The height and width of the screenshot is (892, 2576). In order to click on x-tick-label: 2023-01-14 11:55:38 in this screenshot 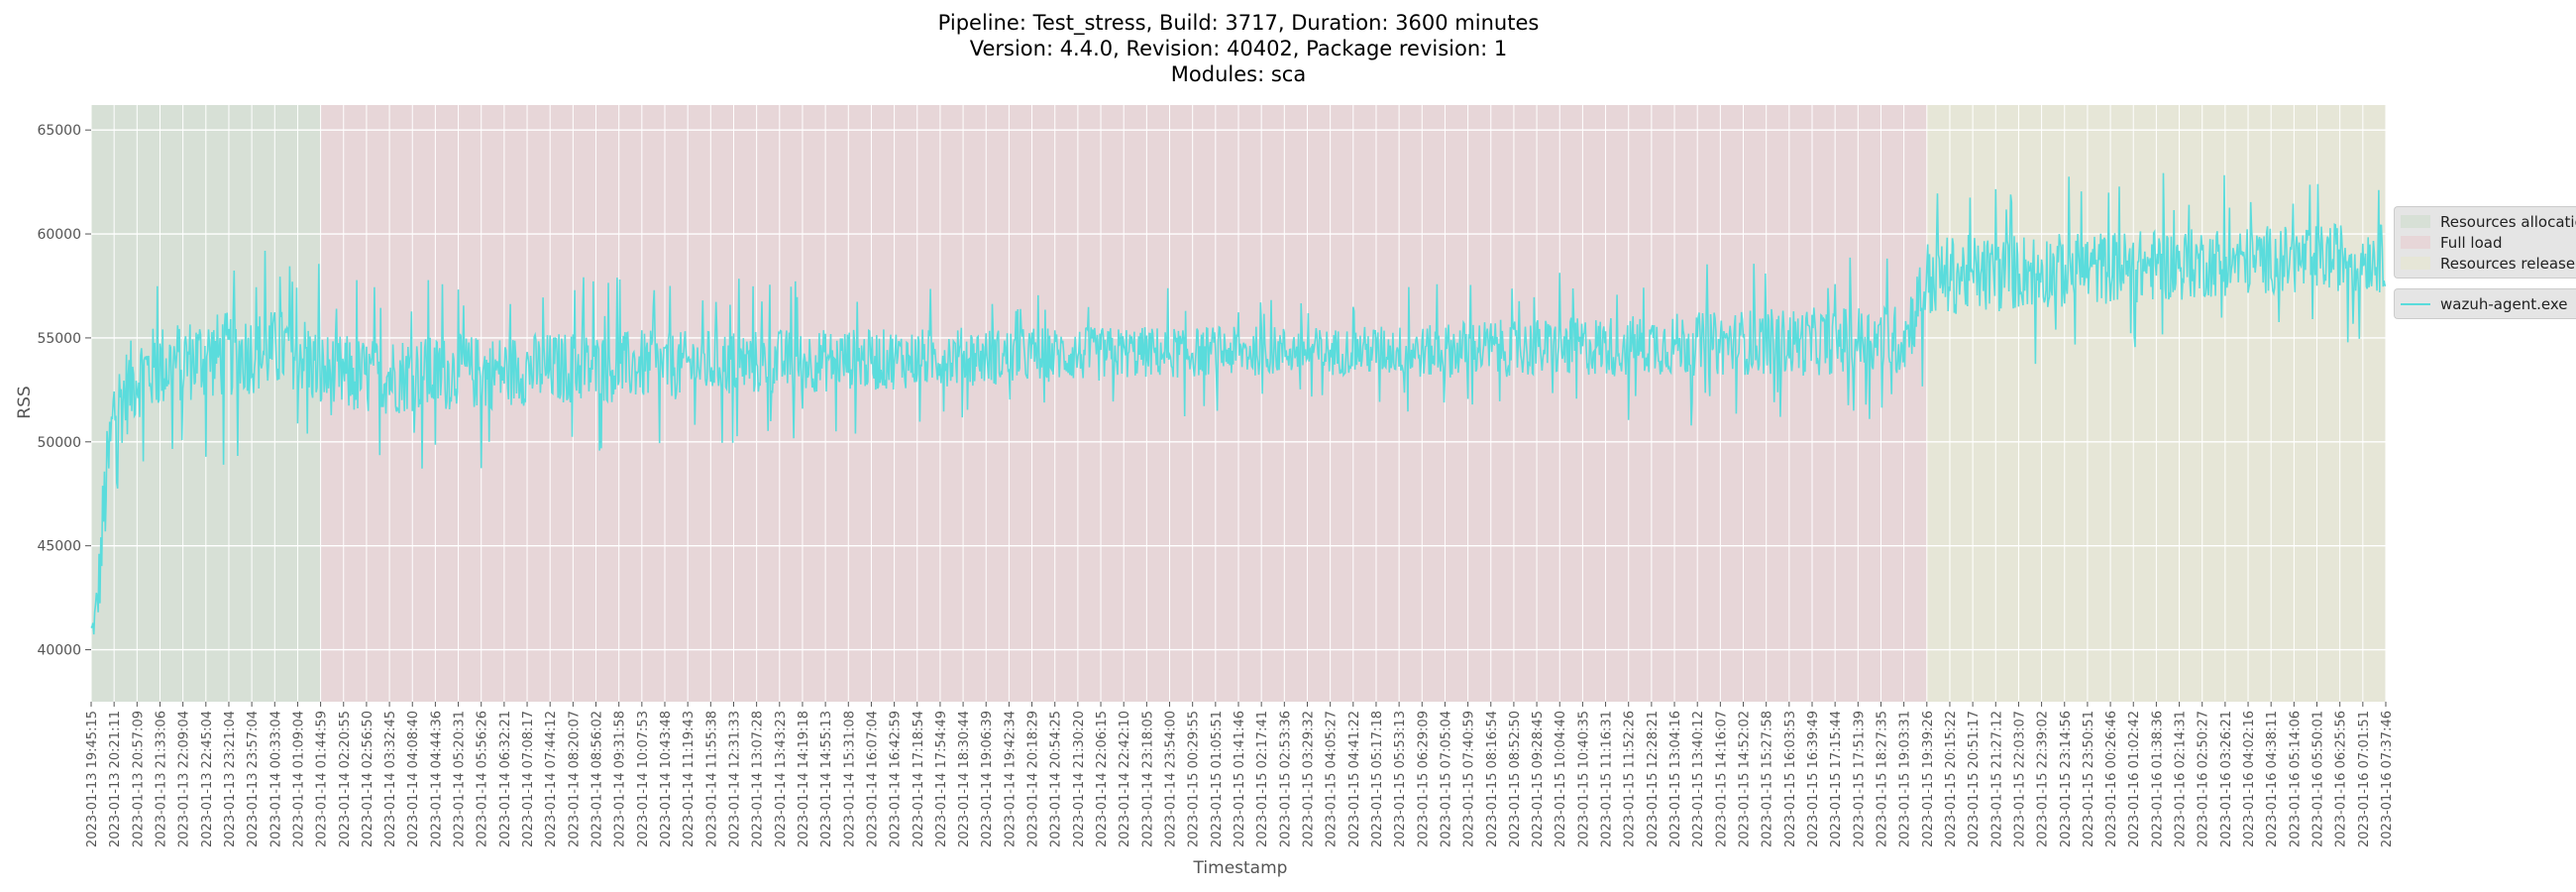, I will do `click(711, 779)`.